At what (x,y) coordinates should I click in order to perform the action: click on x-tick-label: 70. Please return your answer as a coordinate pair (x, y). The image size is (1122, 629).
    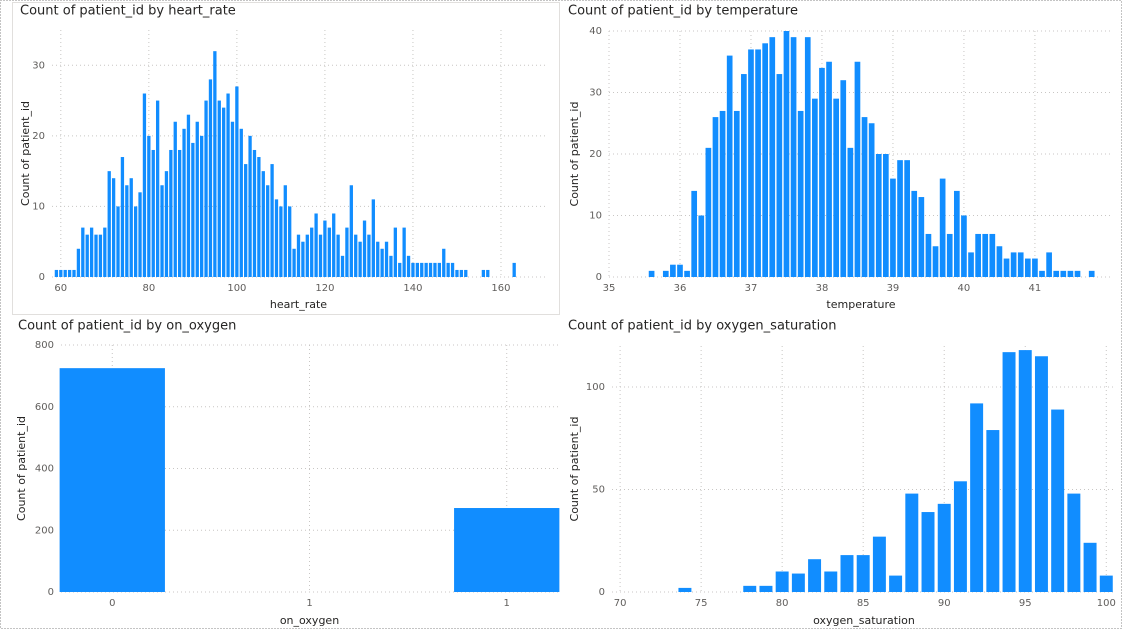
    Looking at the image, I should click on (620, 603).